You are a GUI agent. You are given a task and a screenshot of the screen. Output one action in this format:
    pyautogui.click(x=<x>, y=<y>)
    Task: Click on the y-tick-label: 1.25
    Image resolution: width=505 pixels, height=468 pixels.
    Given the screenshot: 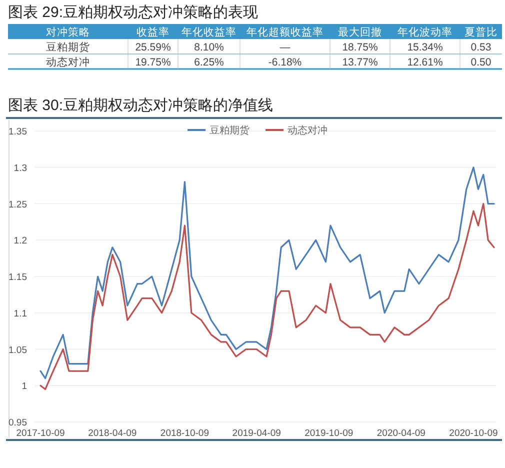 What is the action you would take?
    pyautogui.click(x=17, y=204)
    